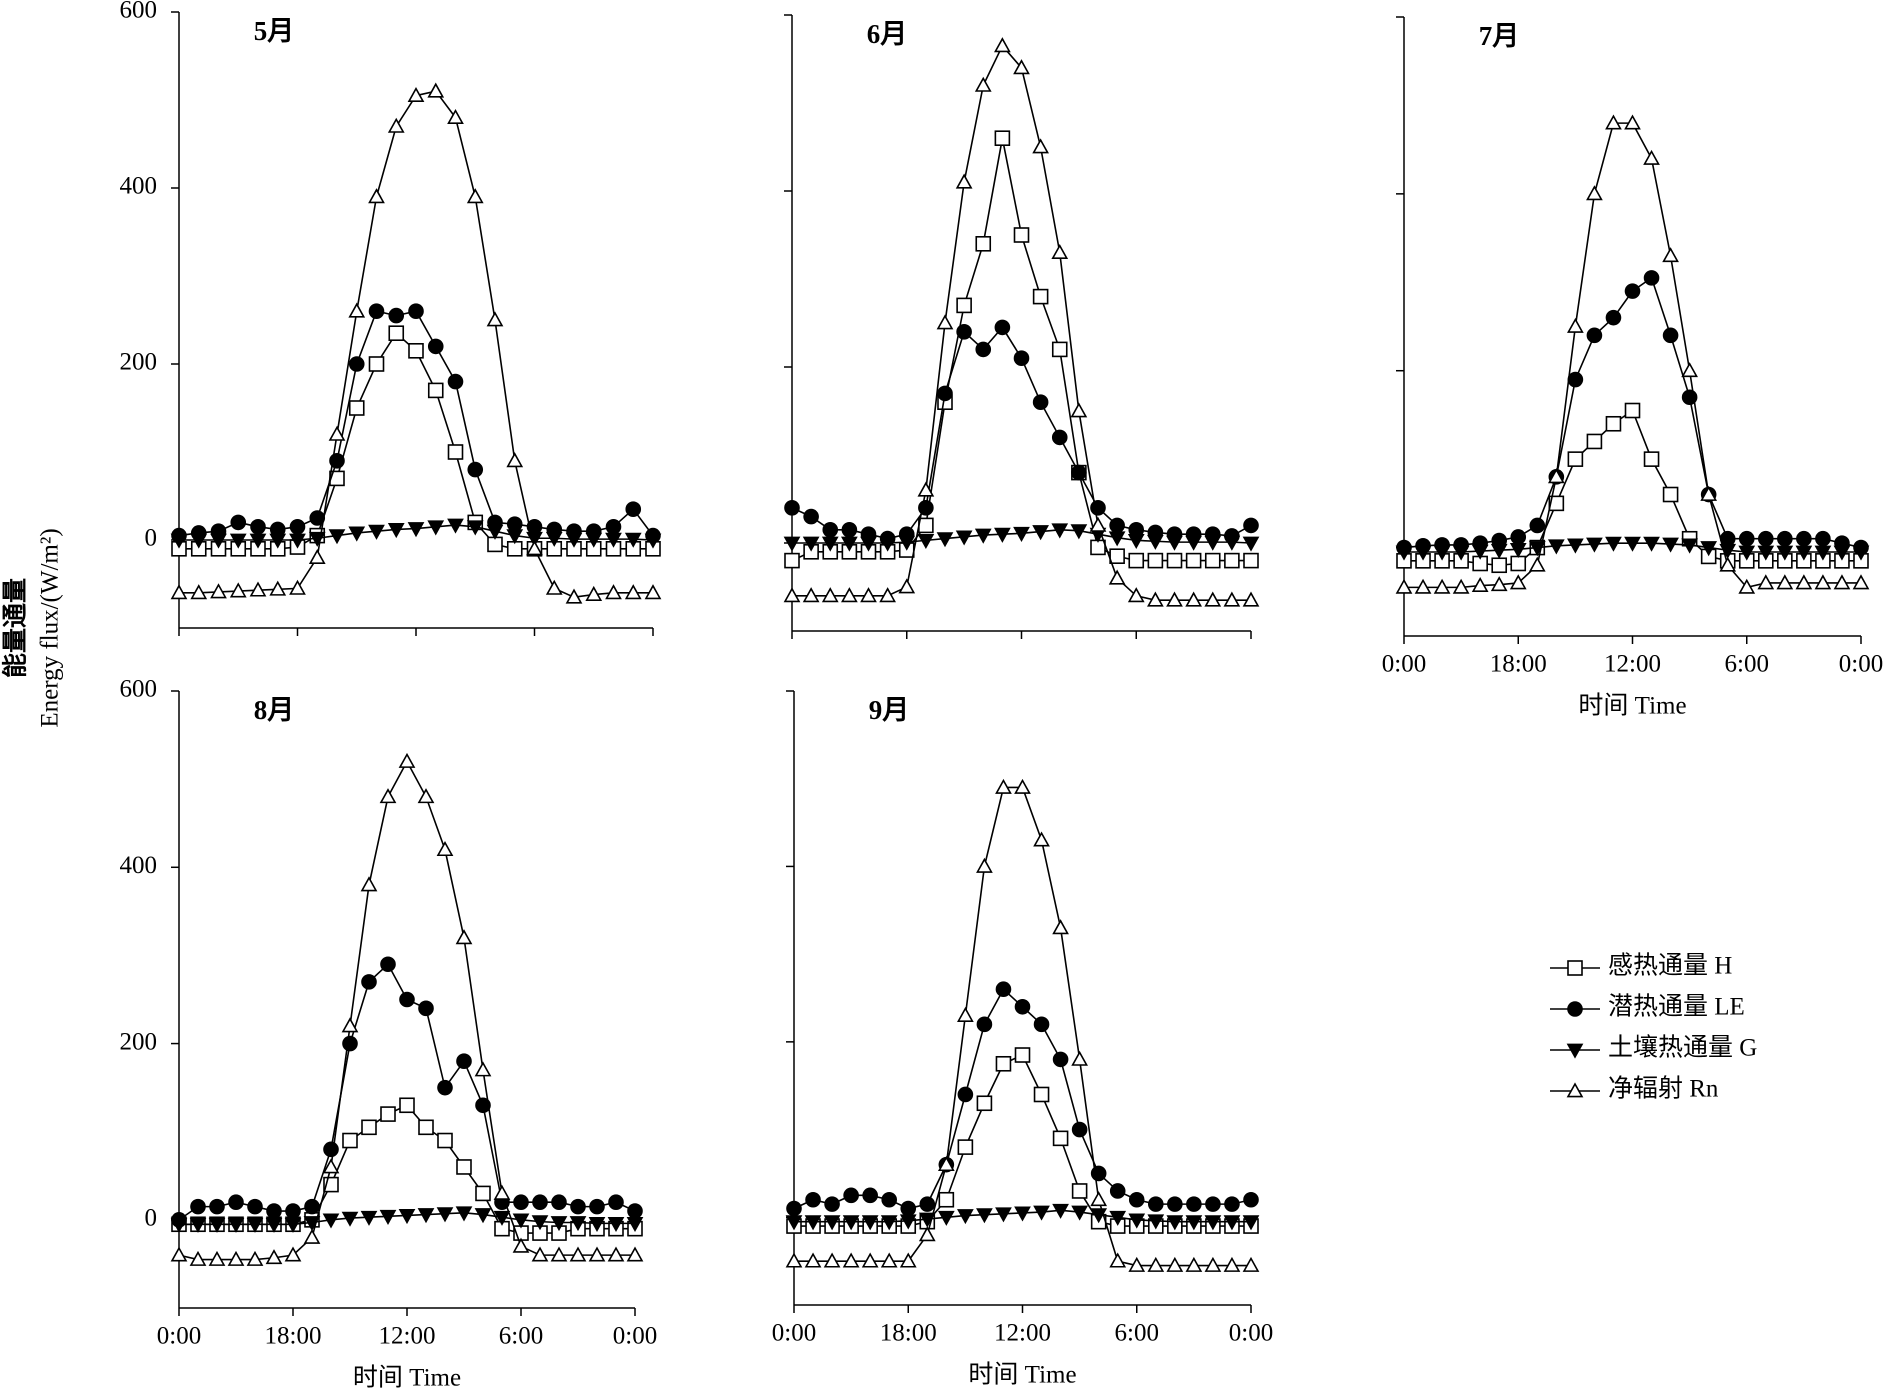  I want to click on legend-label: 土壤热通量 G, so click(1682, 1048).